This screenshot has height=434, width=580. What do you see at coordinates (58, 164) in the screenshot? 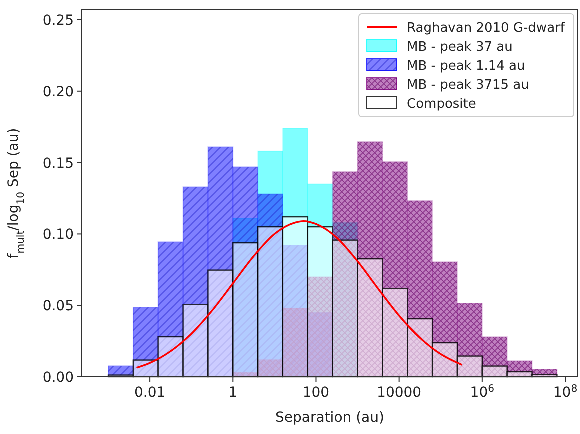
I see `y-tick-label: 0.15` at bounding box center [58, 164].